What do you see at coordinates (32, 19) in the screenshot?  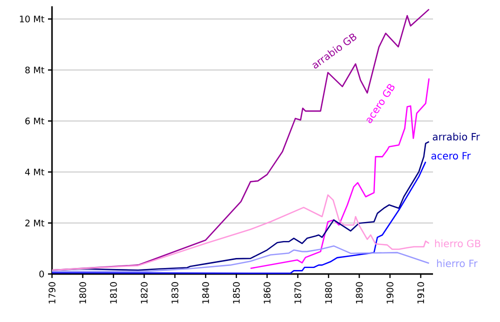 I see `y-tick-label: 10 Mt` at bounding box center [32, 19].